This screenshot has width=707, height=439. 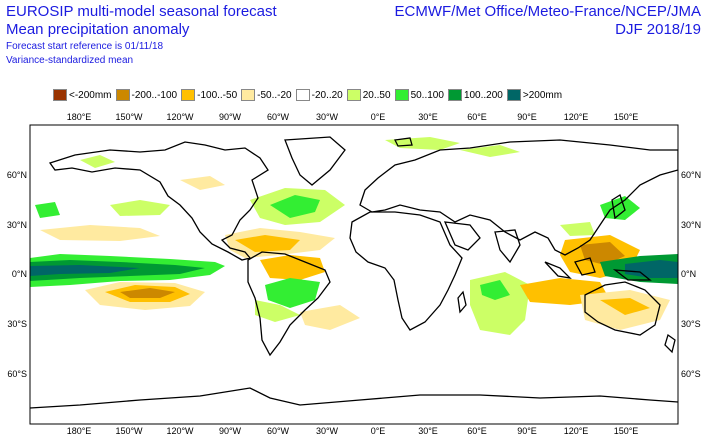 I want to click on caribbean-dry-outer, so click(x=280, y=243).